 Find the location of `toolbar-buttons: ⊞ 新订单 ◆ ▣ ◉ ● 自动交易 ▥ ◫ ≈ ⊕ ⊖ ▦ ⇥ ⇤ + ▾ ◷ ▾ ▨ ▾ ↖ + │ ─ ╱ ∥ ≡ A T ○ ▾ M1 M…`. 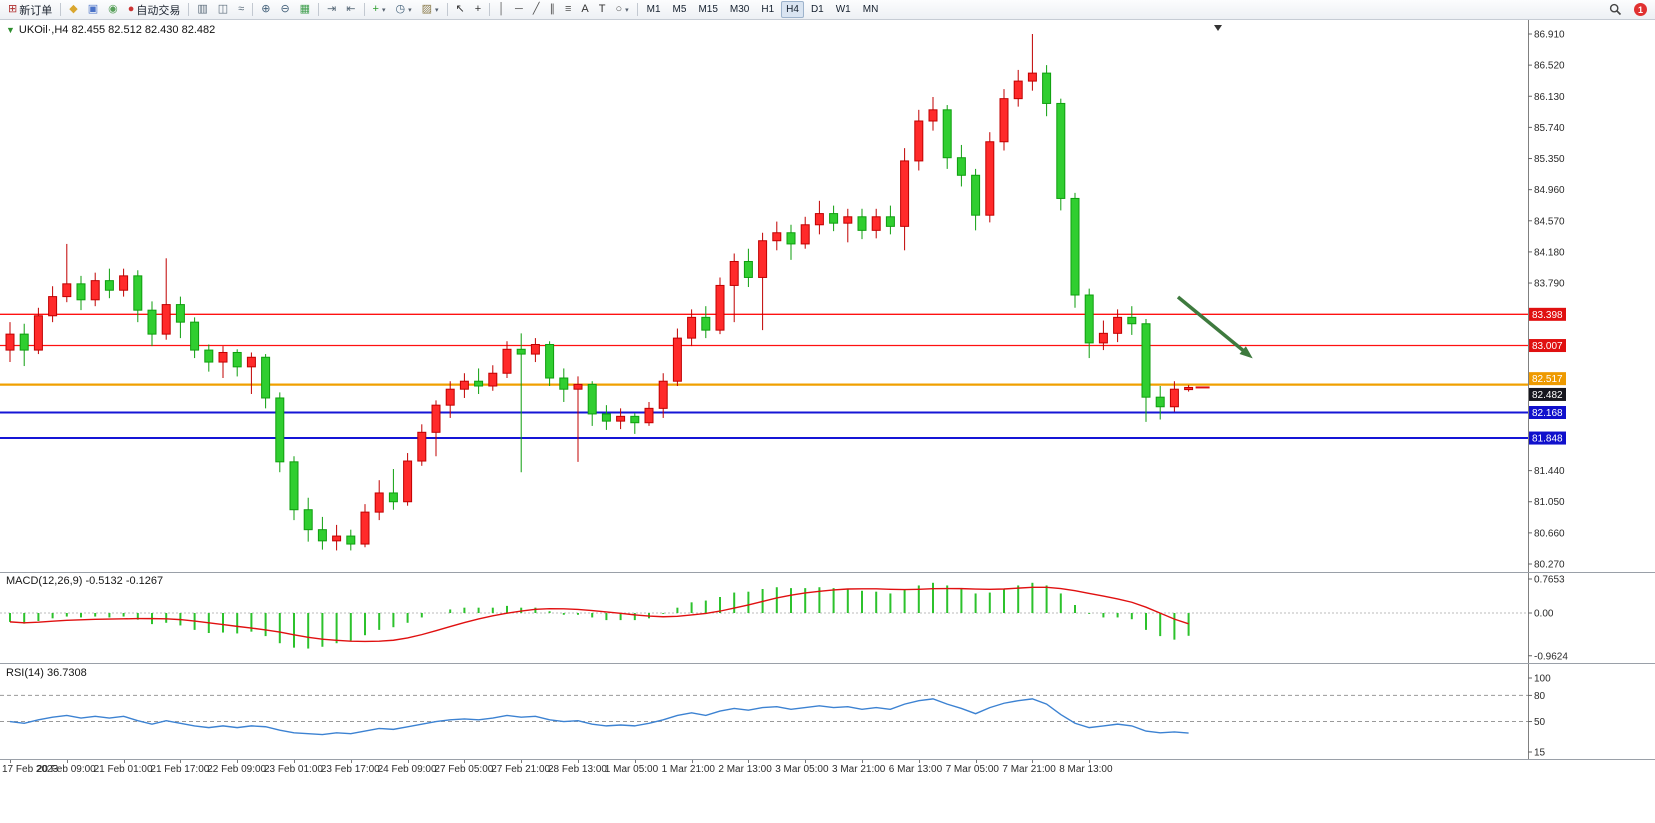

toolbar-buttons: ⊞ 新订单 ◆ ▣ ◉ ● 自动交易 ▥ ◫ ≈ ⊕ ⊖ ▦ ⇥ ⇤ + ▾ ◷ ▾ ▨ ▾ ↖ + │ ─ ╱ ∥ ≡ A T ○ ▾ M1 M… is located at coordinates (443, 9).